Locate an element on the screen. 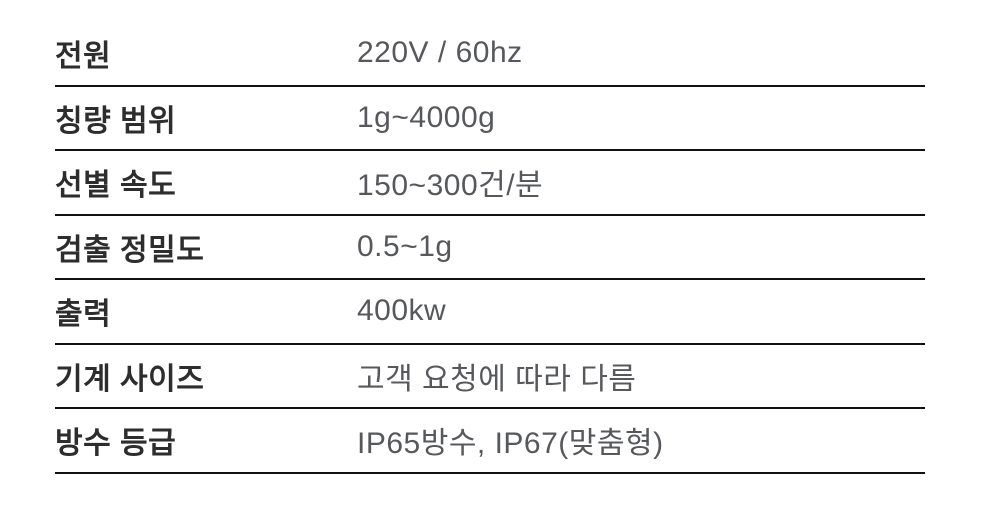  table-row: 검출 정밀도 0.5~1g is located at coordinates (490, 248).